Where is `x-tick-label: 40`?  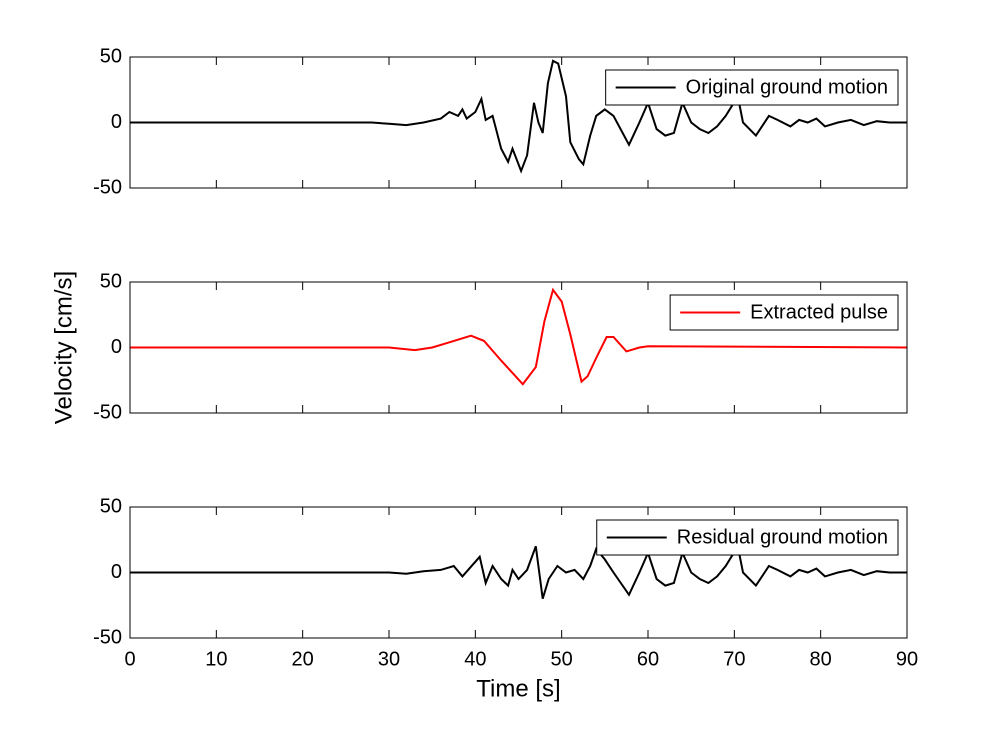 x-tick-label: 40 is located at coordinates (475, 659).